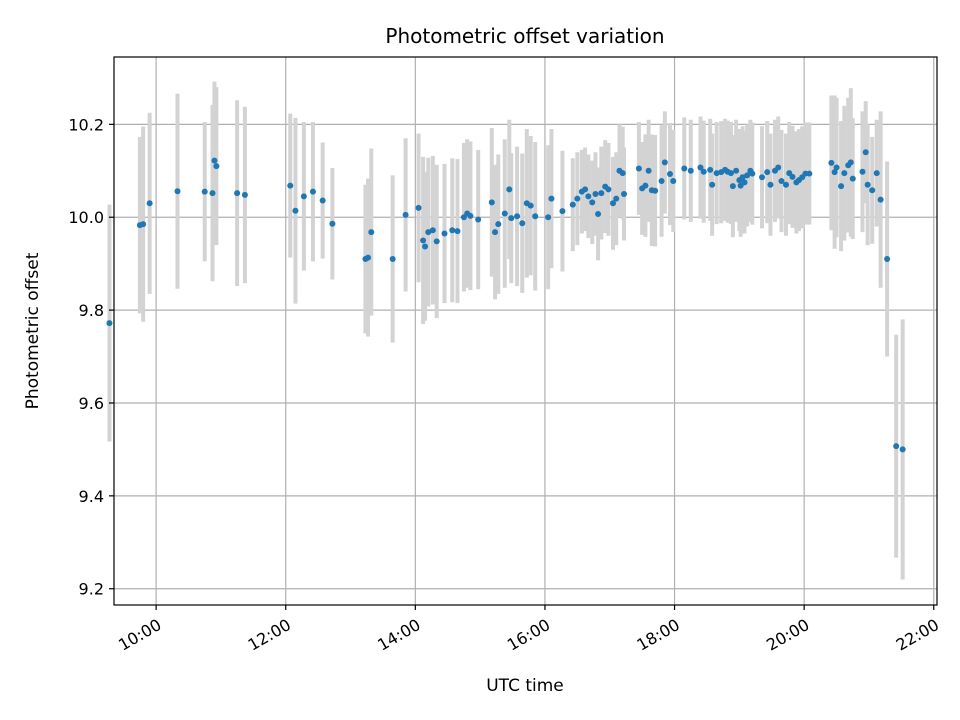 The image size is (960, 720). What do you see at coordinates (91, 310) in the screenshot?
I see `y-tick-label: 9.8` at bounding box center [91, 310].